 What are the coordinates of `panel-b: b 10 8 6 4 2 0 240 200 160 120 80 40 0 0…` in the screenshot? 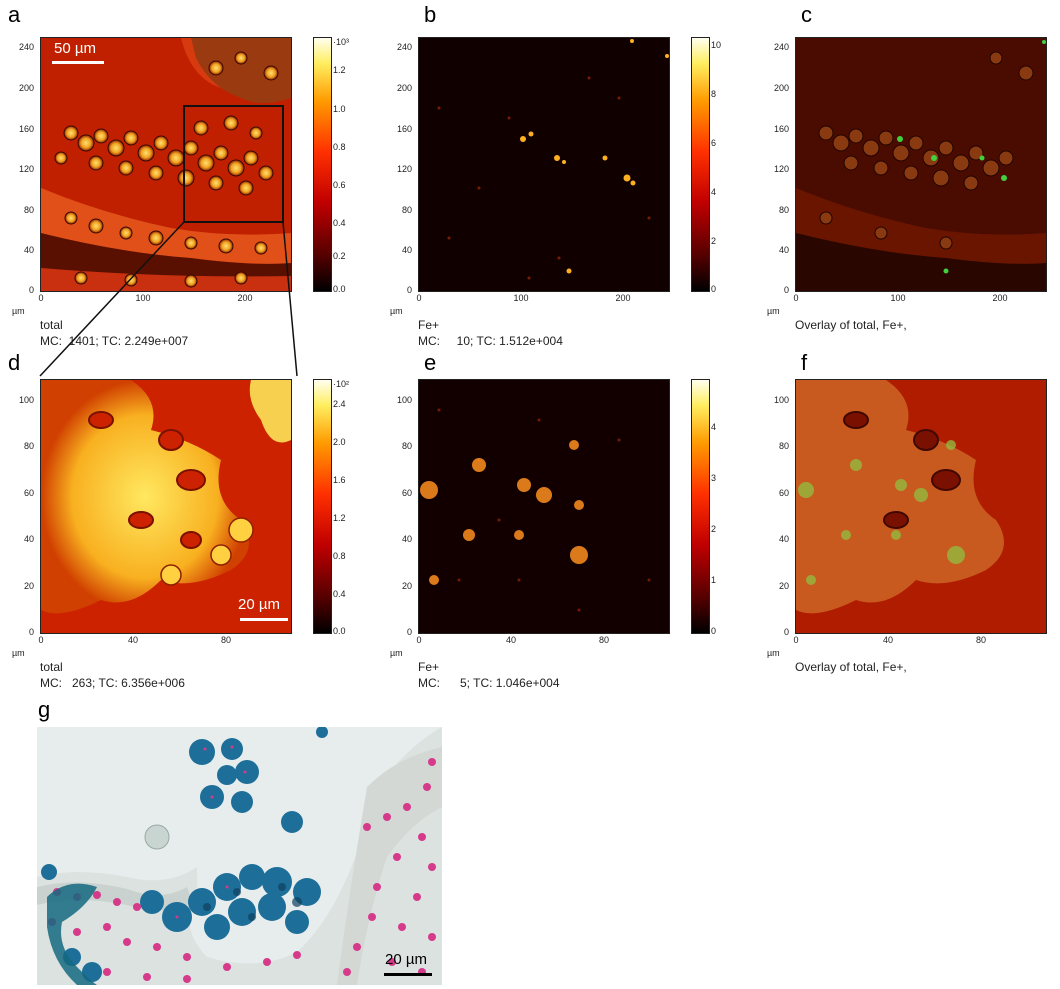 It's located at (563, 180).